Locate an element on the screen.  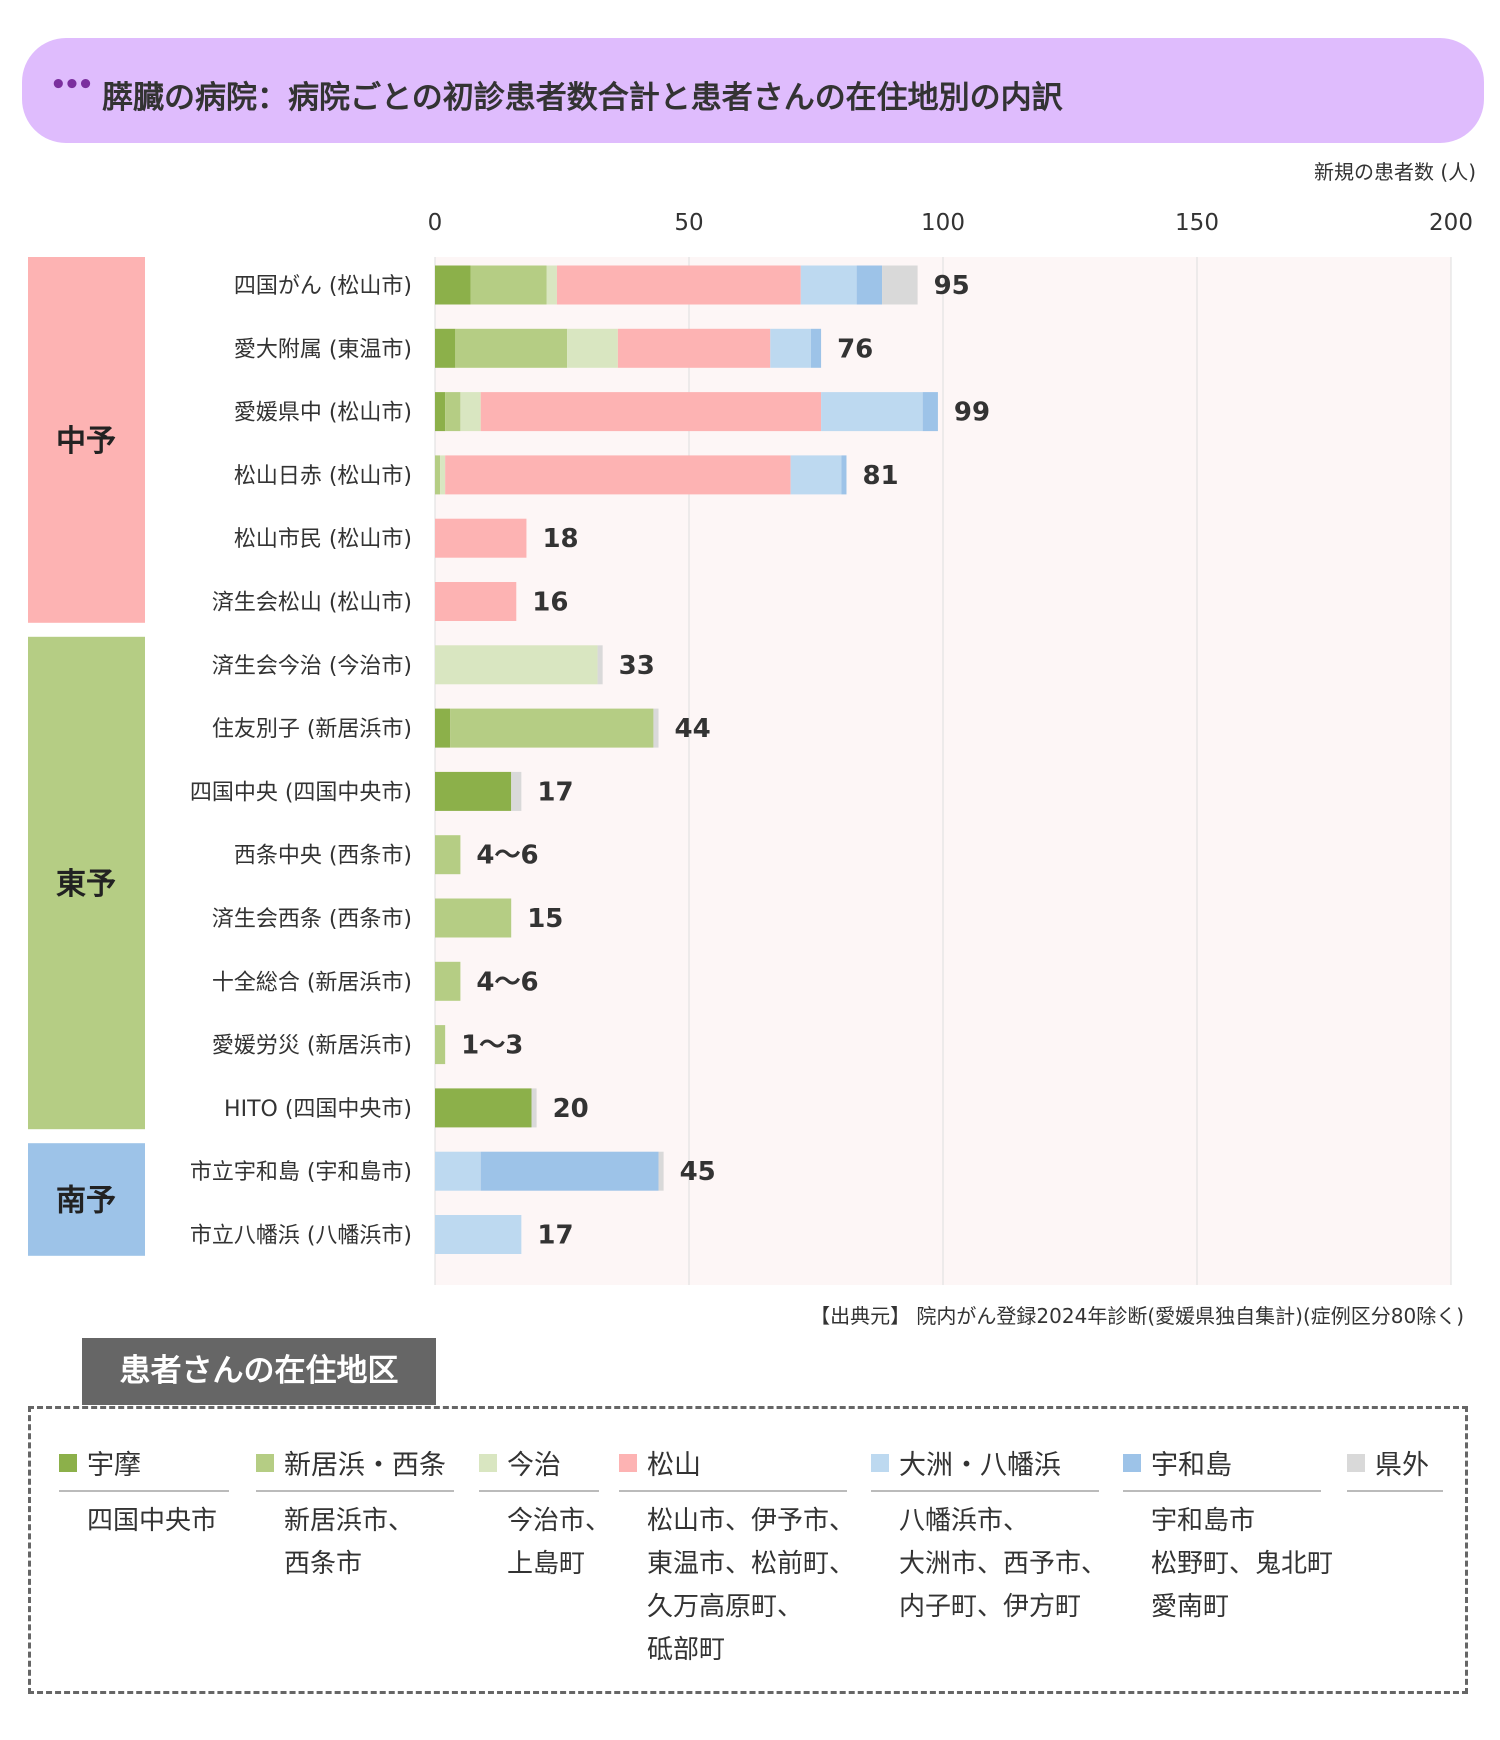
x-tick-label: 100 is located at coordinates (943, 223).